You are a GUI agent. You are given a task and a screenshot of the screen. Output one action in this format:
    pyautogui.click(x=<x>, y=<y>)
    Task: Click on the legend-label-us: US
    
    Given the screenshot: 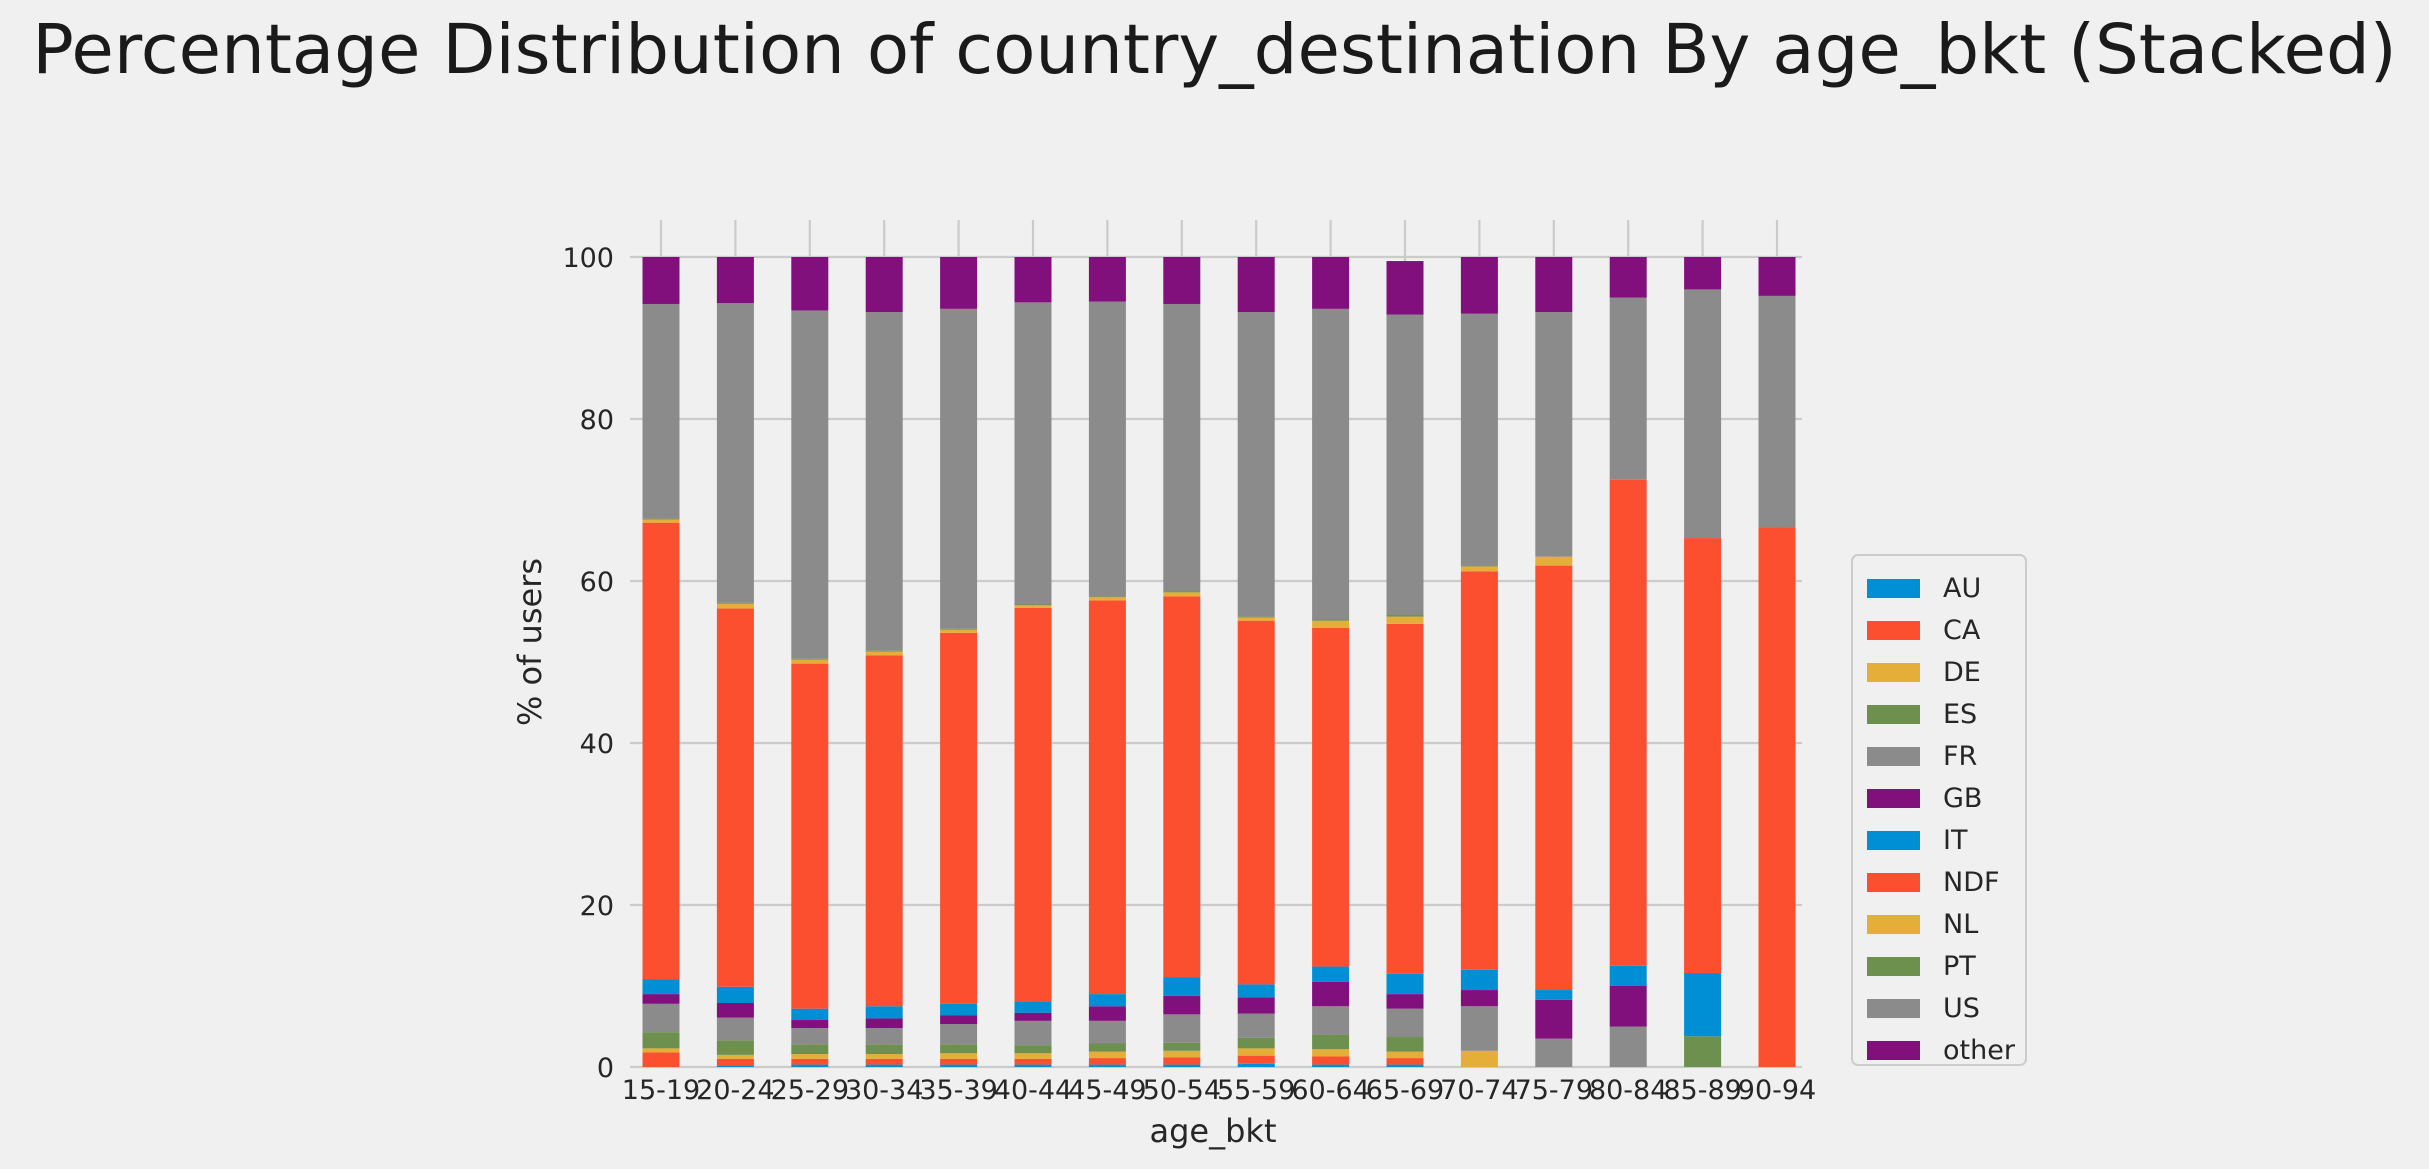 What is the action you would take?
    pyautogui.click(x=1961, y=1008)
    